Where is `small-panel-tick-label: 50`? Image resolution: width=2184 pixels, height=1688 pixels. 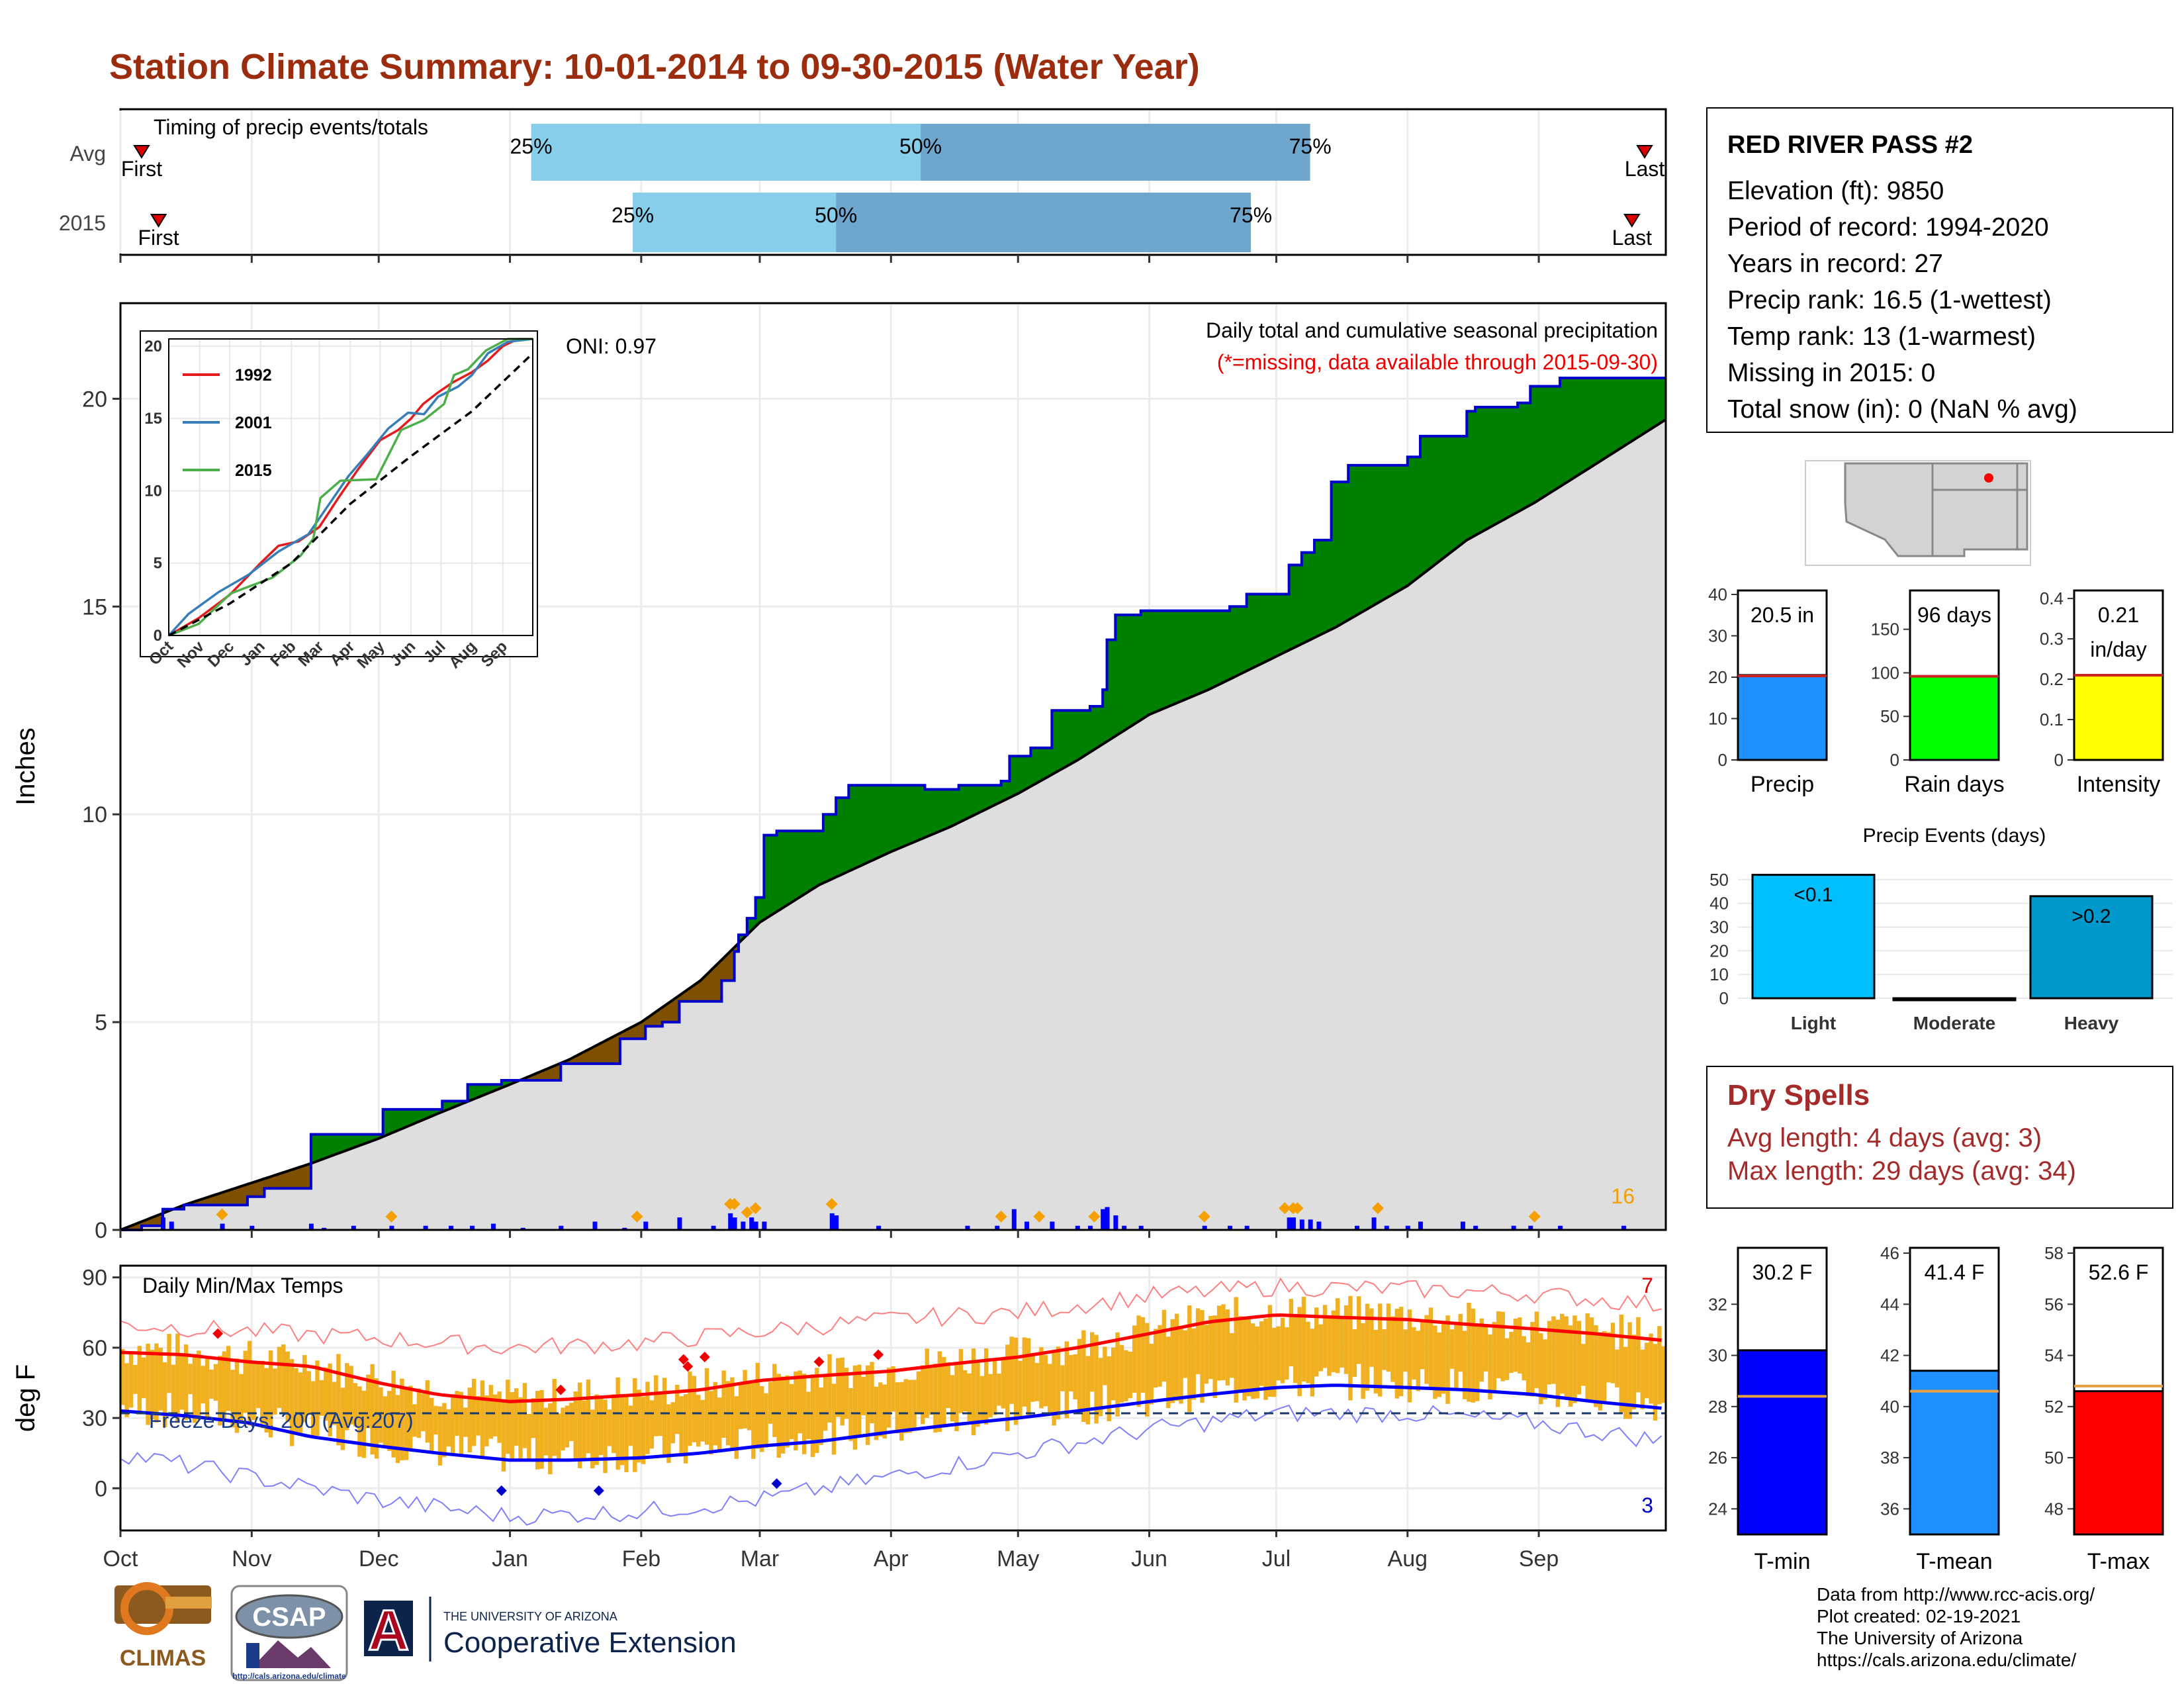
small-panel-tick-label: 50 is located at coordinates (1889, 716).